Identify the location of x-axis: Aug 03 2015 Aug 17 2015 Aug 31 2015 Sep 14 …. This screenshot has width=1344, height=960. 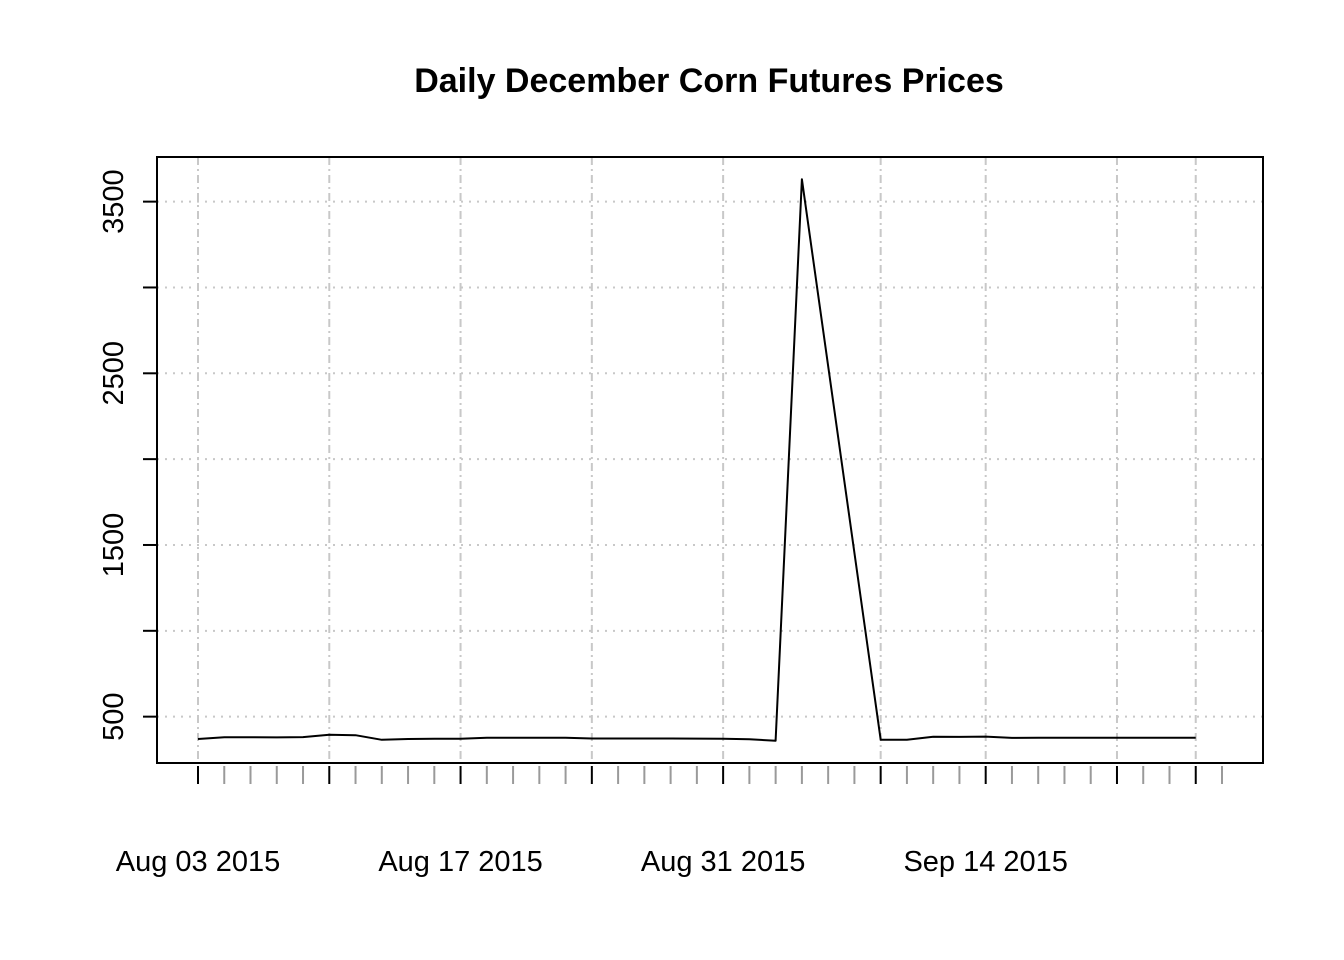
(669, 822).